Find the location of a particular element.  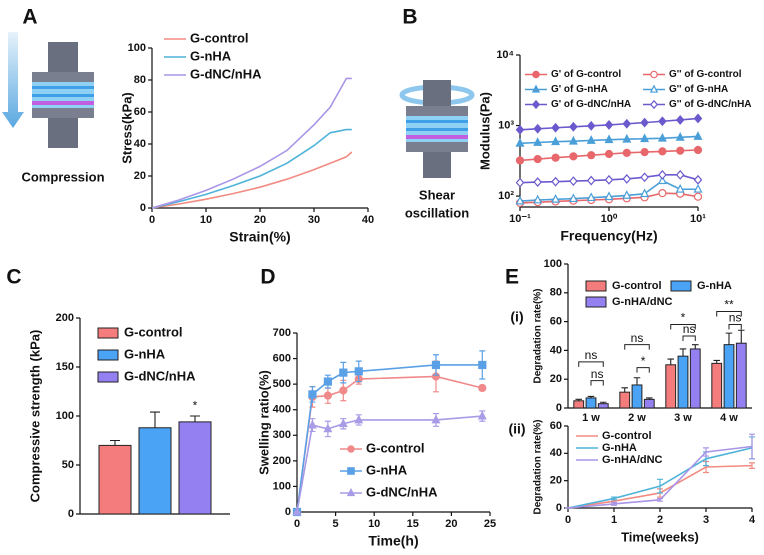

x-axis-label: Strain(%) is located at coordinates (259, 237).